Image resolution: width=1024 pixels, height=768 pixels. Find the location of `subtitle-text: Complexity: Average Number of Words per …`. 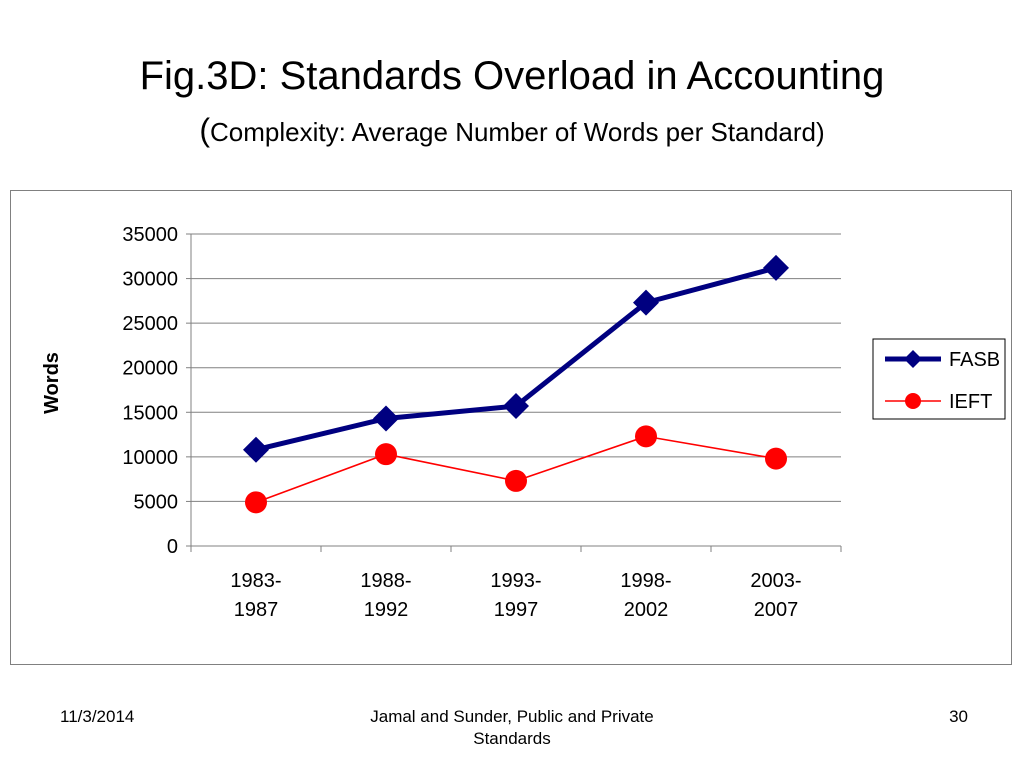

subtitle-text: Complexity: Average Number of Words per … is located at coordinates (517, 132).